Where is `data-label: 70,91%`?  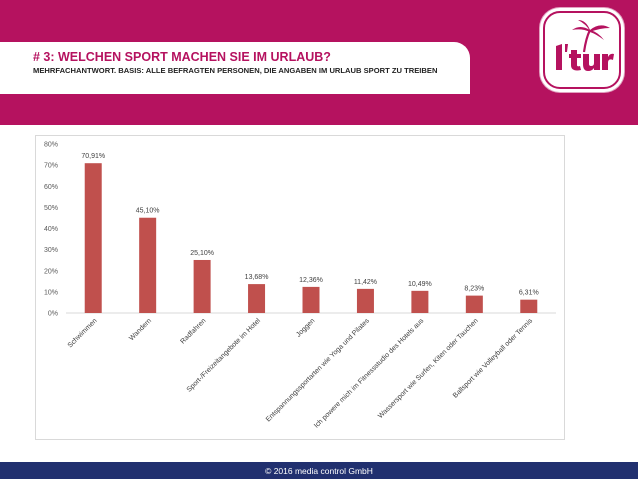
data-label: 70,91% is located at coordinates (93, 156).